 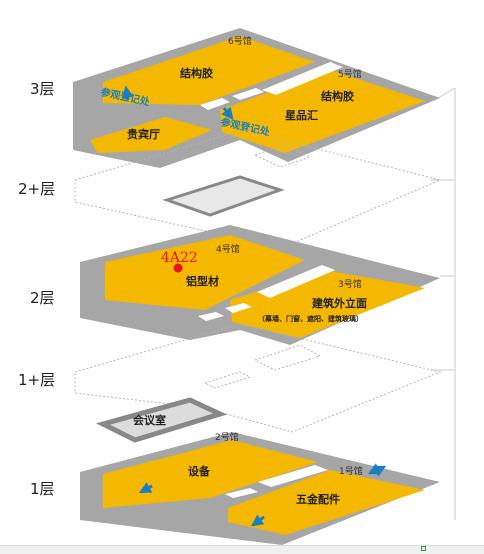 I want to click on floor-label-3: 3层, so click(x=42, y=89).